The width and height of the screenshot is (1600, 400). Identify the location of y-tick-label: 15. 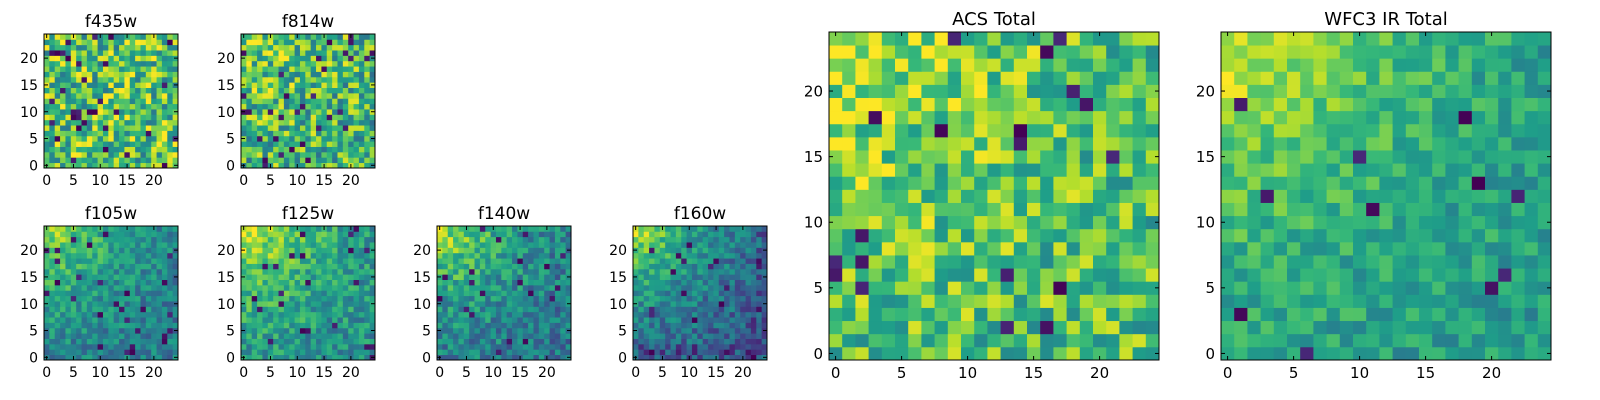
(813, 157).